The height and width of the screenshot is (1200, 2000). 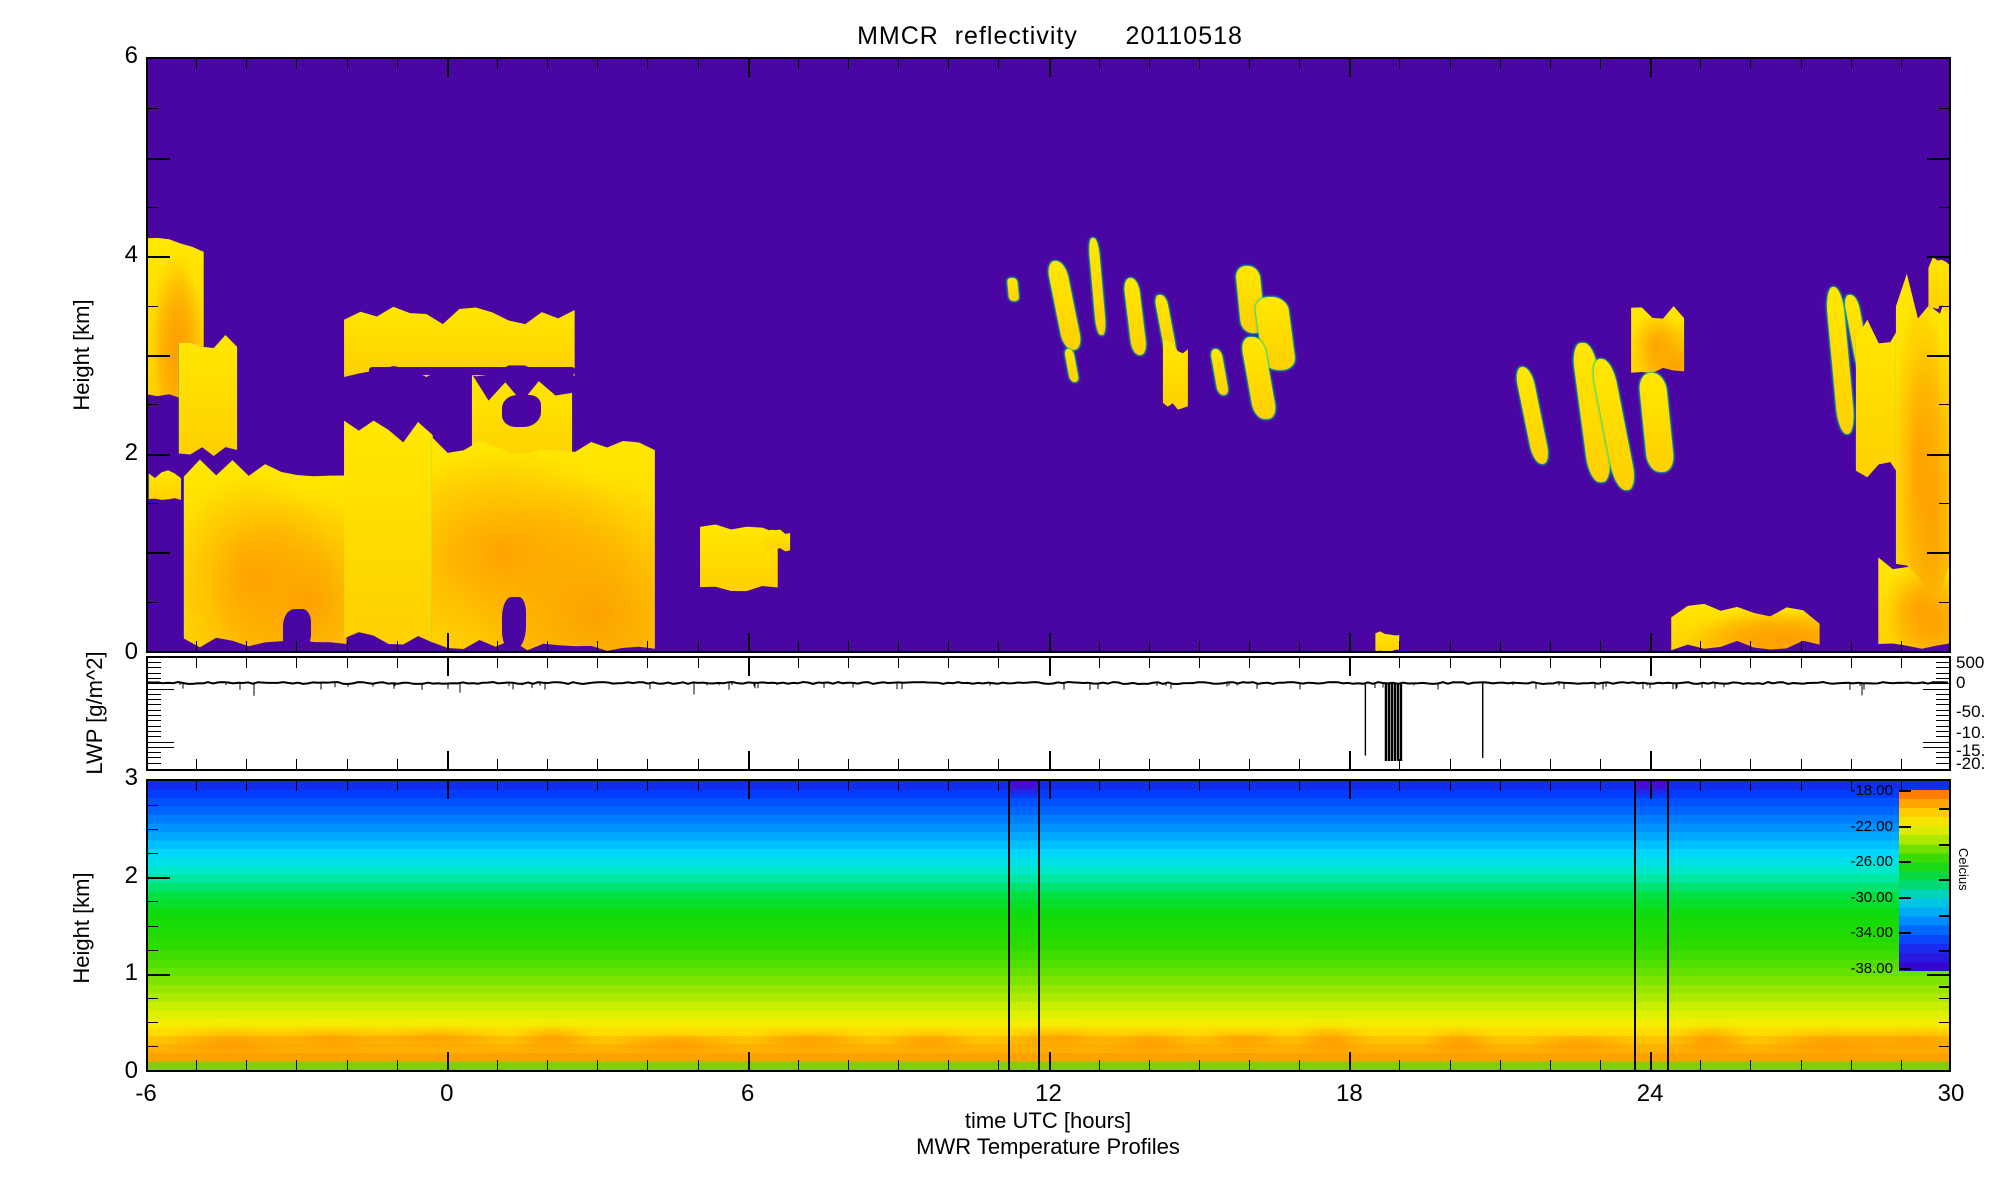 I want to click on colorbar-label: -26.00, so click(x=1871, y=862).